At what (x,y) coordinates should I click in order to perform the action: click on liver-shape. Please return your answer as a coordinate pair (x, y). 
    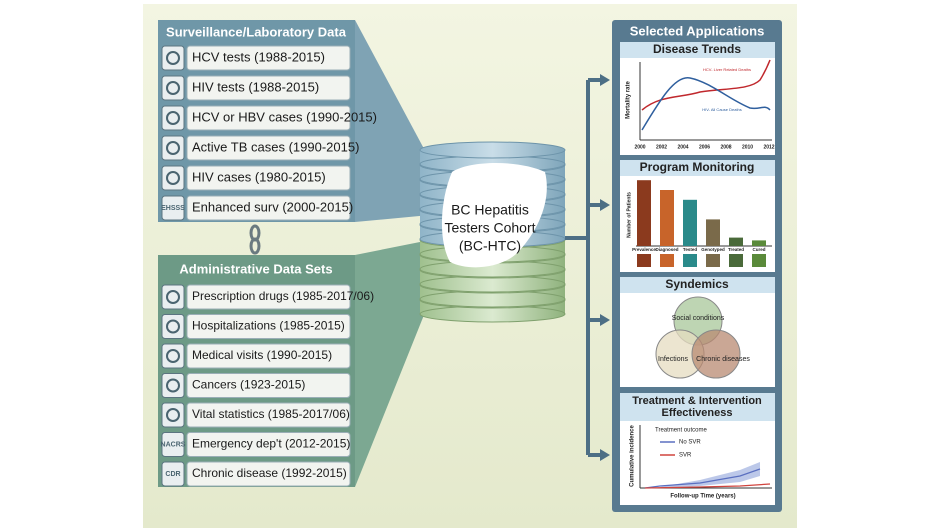
    Looking at the image, I should click on (494, 215).